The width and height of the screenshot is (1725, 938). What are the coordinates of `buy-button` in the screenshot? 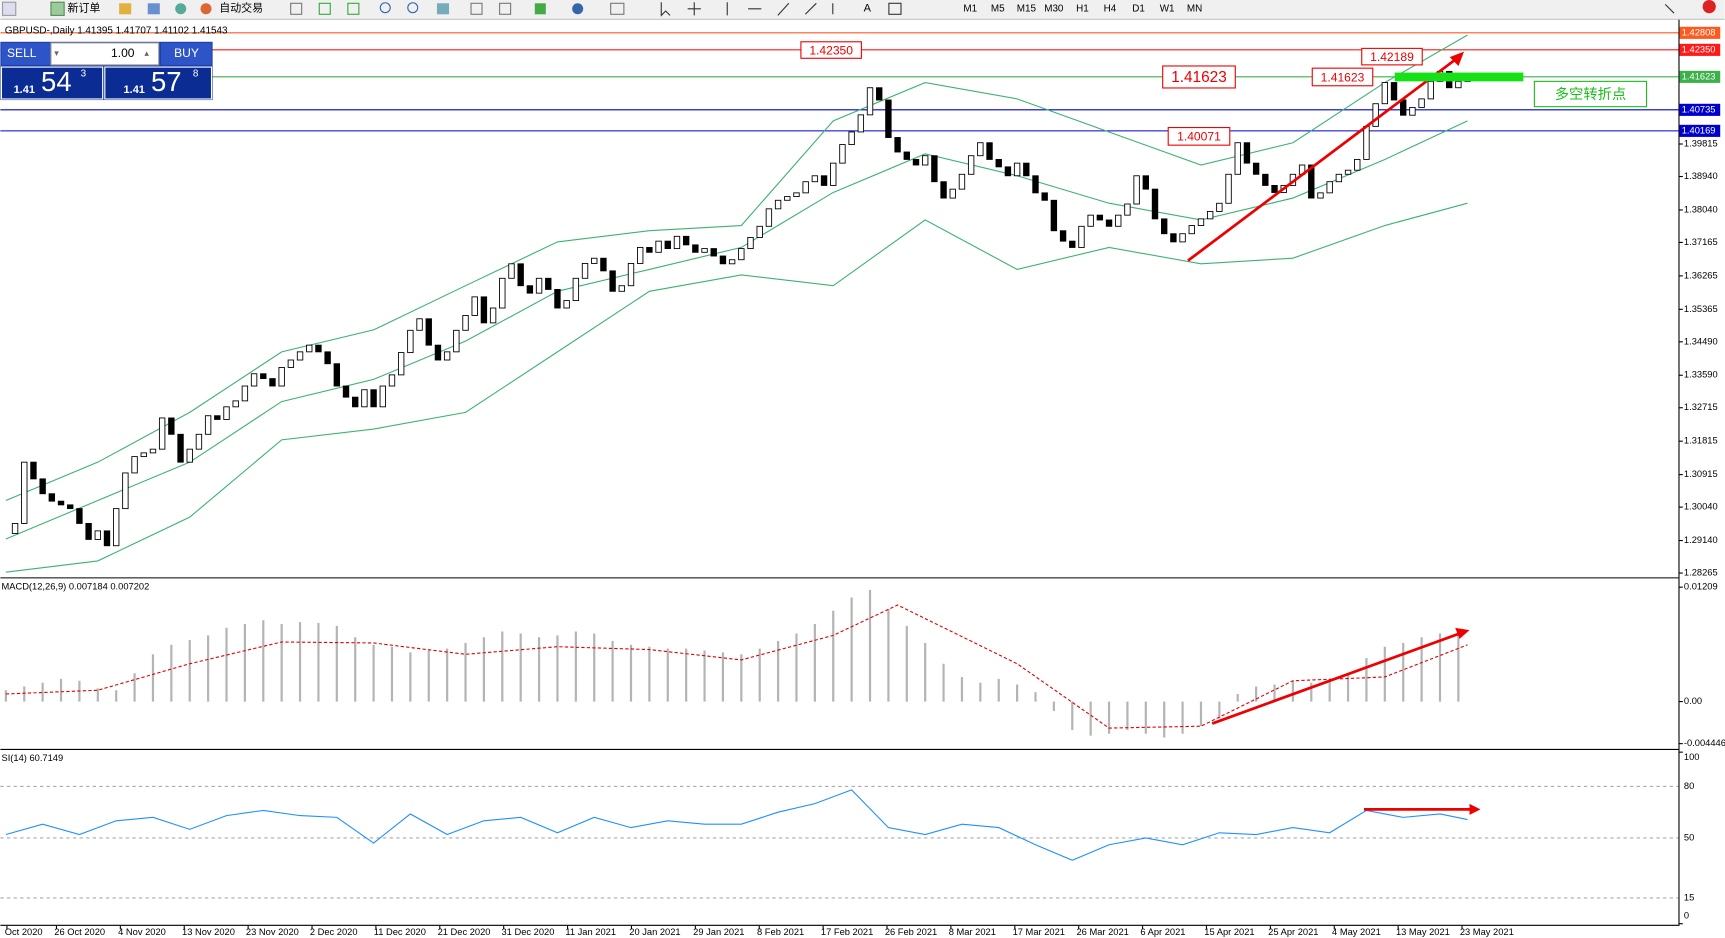 It's located at (186, 53).